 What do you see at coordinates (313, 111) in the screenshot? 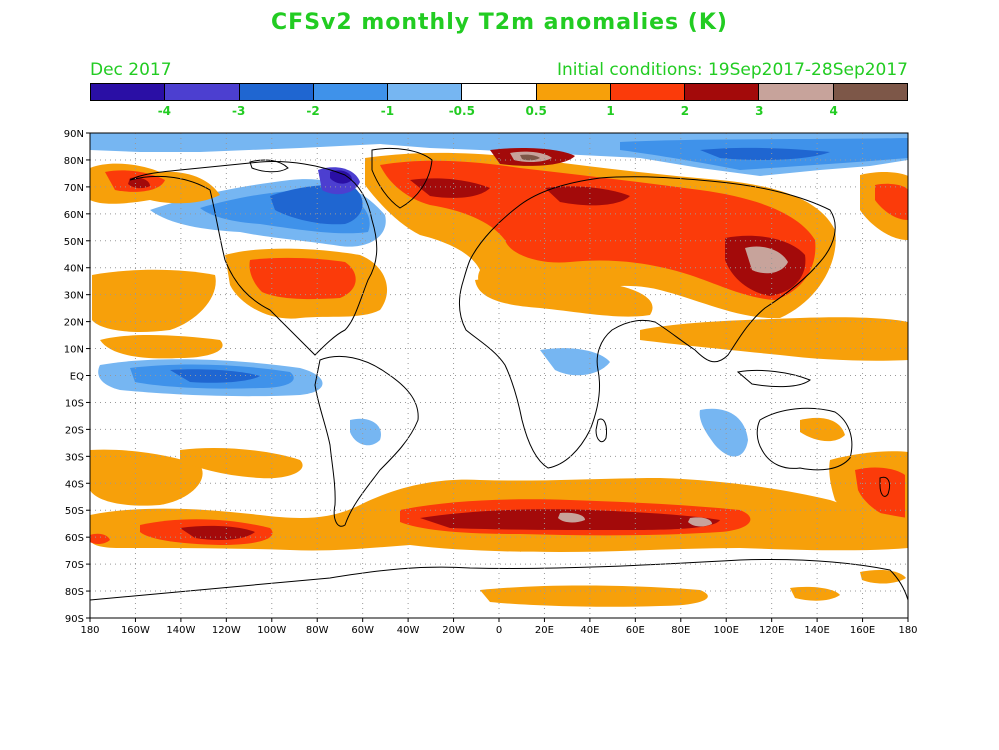
I see `colorbar-label: -2` at bounding box center [313, 111].